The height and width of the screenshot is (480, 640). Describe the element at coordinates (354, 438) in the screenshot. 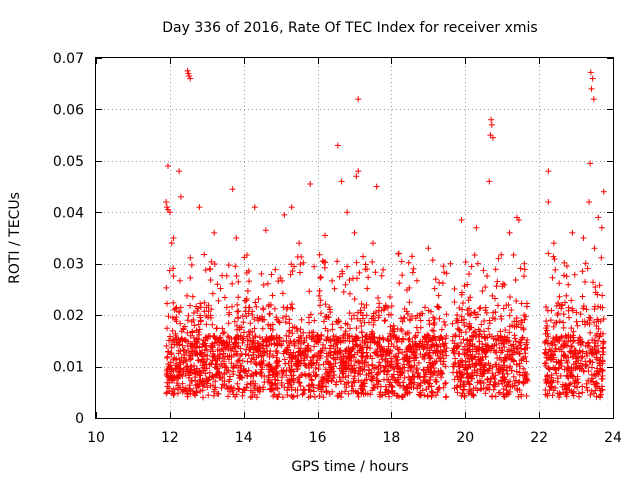

I see `x-tick-labels: 10 12 14 16 18 20 22 24` at that location.